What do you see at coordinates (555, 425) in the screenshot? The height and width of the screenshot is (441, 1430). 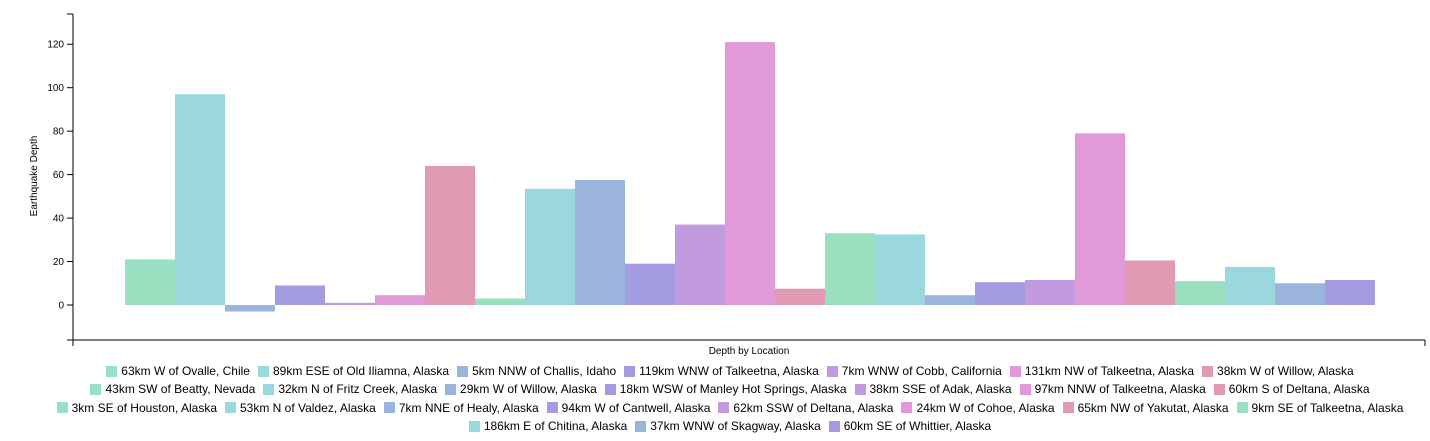 I see `legend-label: 186km E of Chitina, Alaska` at bounding box center [555, 425].